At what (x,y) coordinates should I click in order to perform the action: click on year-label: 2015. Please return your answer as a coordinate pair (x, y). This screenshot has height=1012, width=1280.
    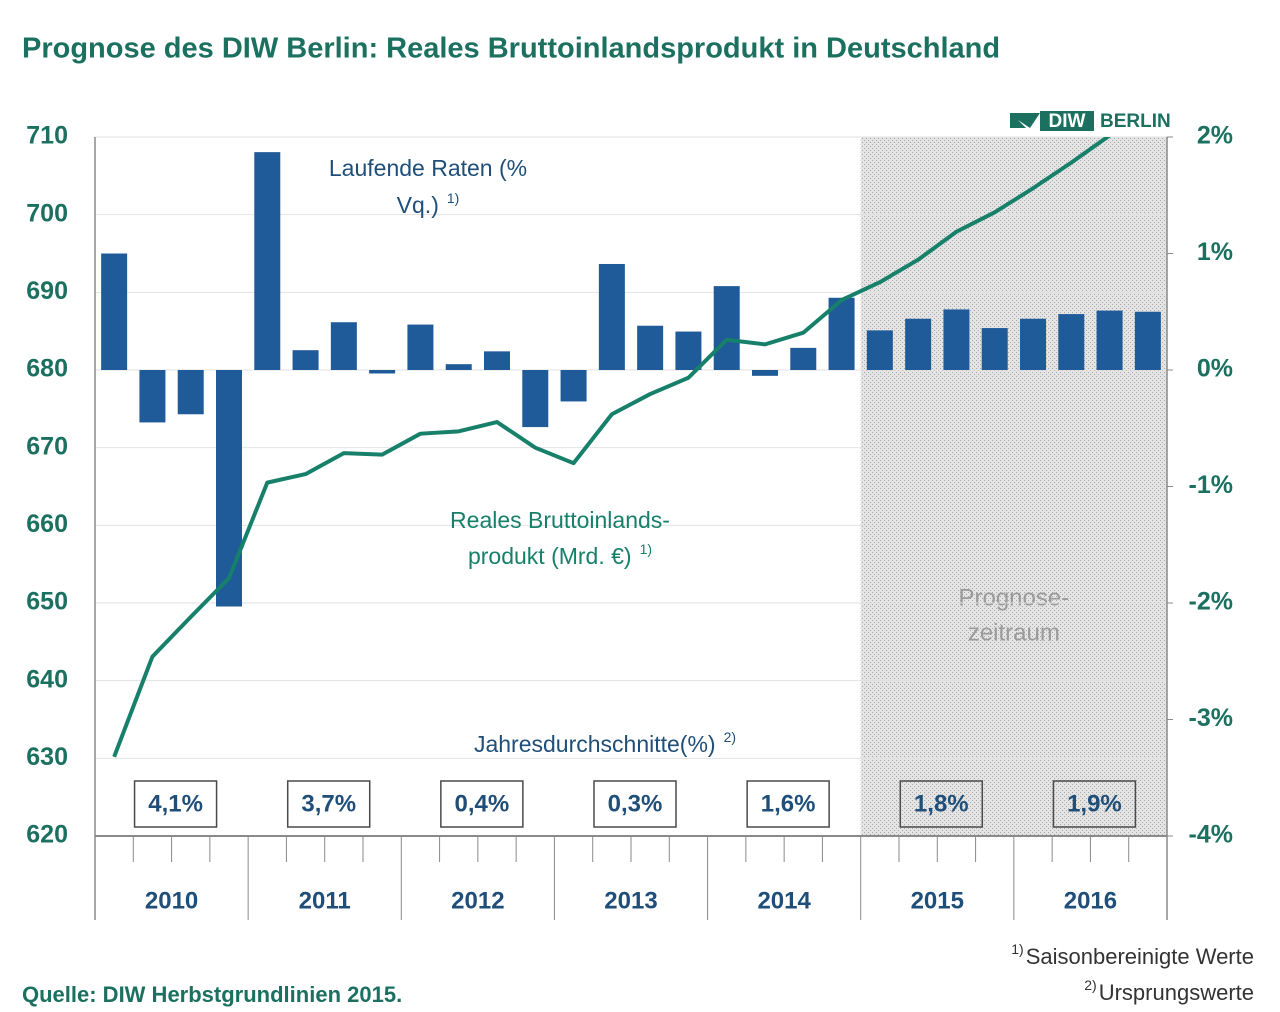
    Looking at the image, I should click on (937, 900).